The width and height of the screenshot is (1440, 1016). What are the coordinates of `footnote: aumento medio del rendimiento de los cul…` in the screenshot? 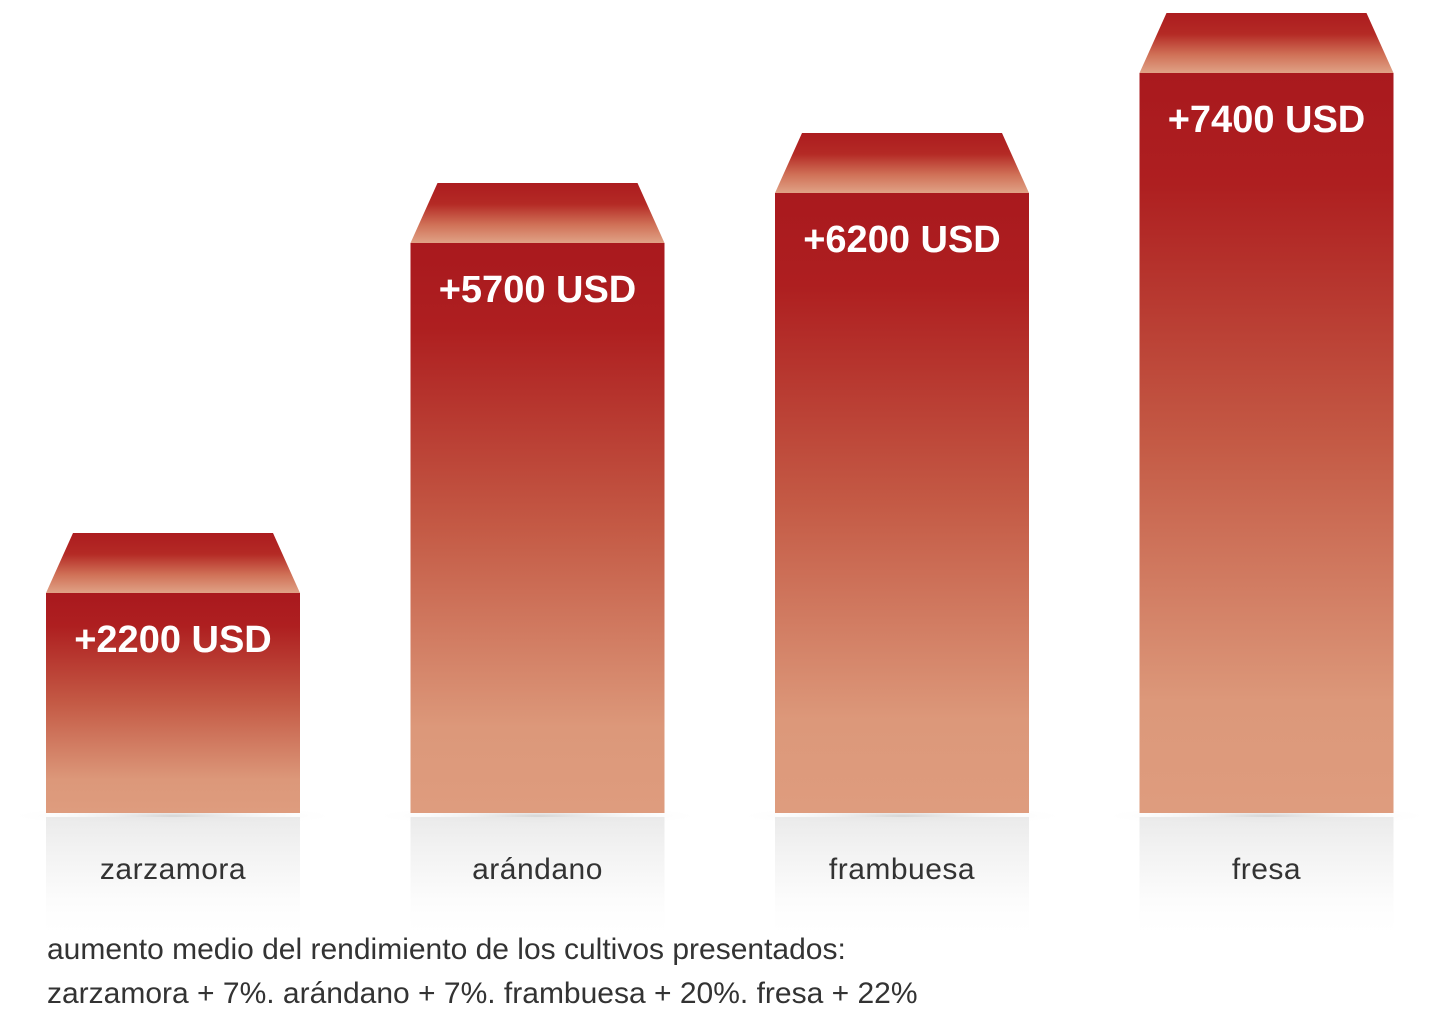 It's located at (697, 972).